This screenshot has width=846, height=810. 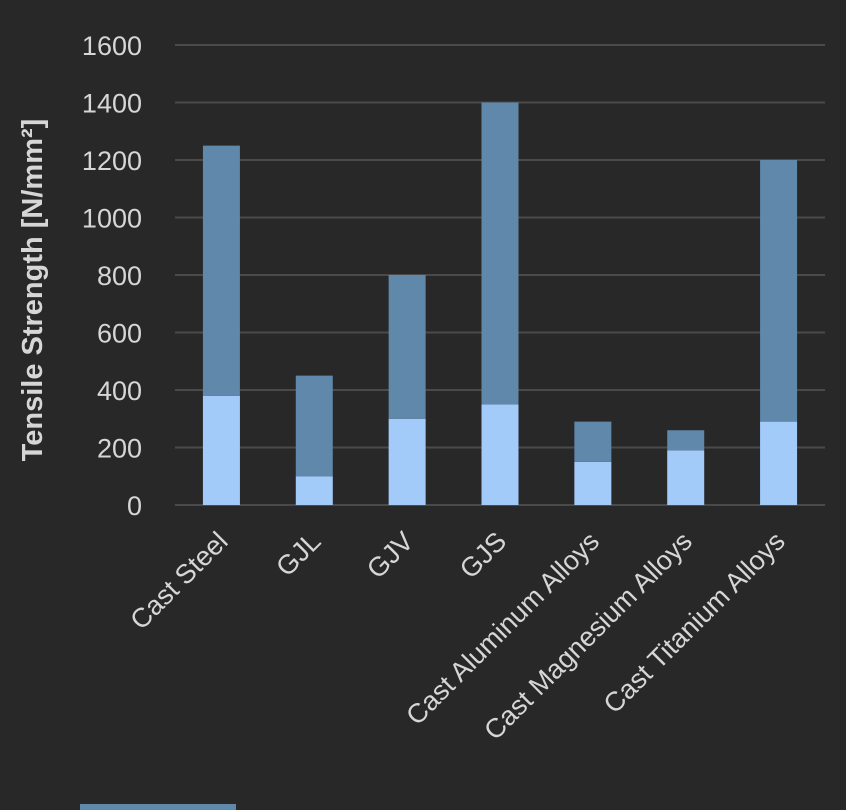 What do you see at coordinates (112, 46) in the screenshot?
I see `y-tick-label: 1600` at bounding box center [112, 46].